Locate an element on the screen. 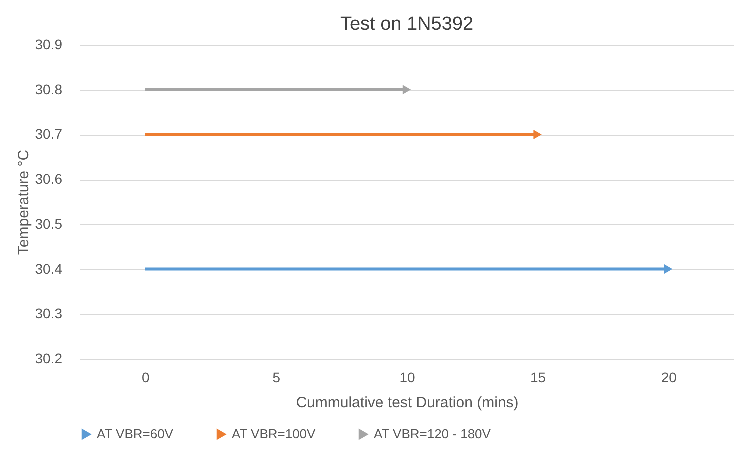  x-axis-title: Cummulative test Duration (mins) is located at coordinates (407, 403).